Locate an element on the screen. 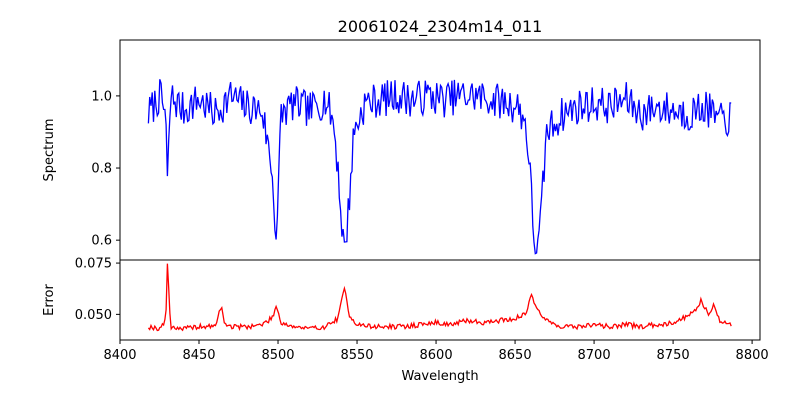 This screenshot has height=400, width=800. x-tick: 8800 is located at coordinates (752, 351).